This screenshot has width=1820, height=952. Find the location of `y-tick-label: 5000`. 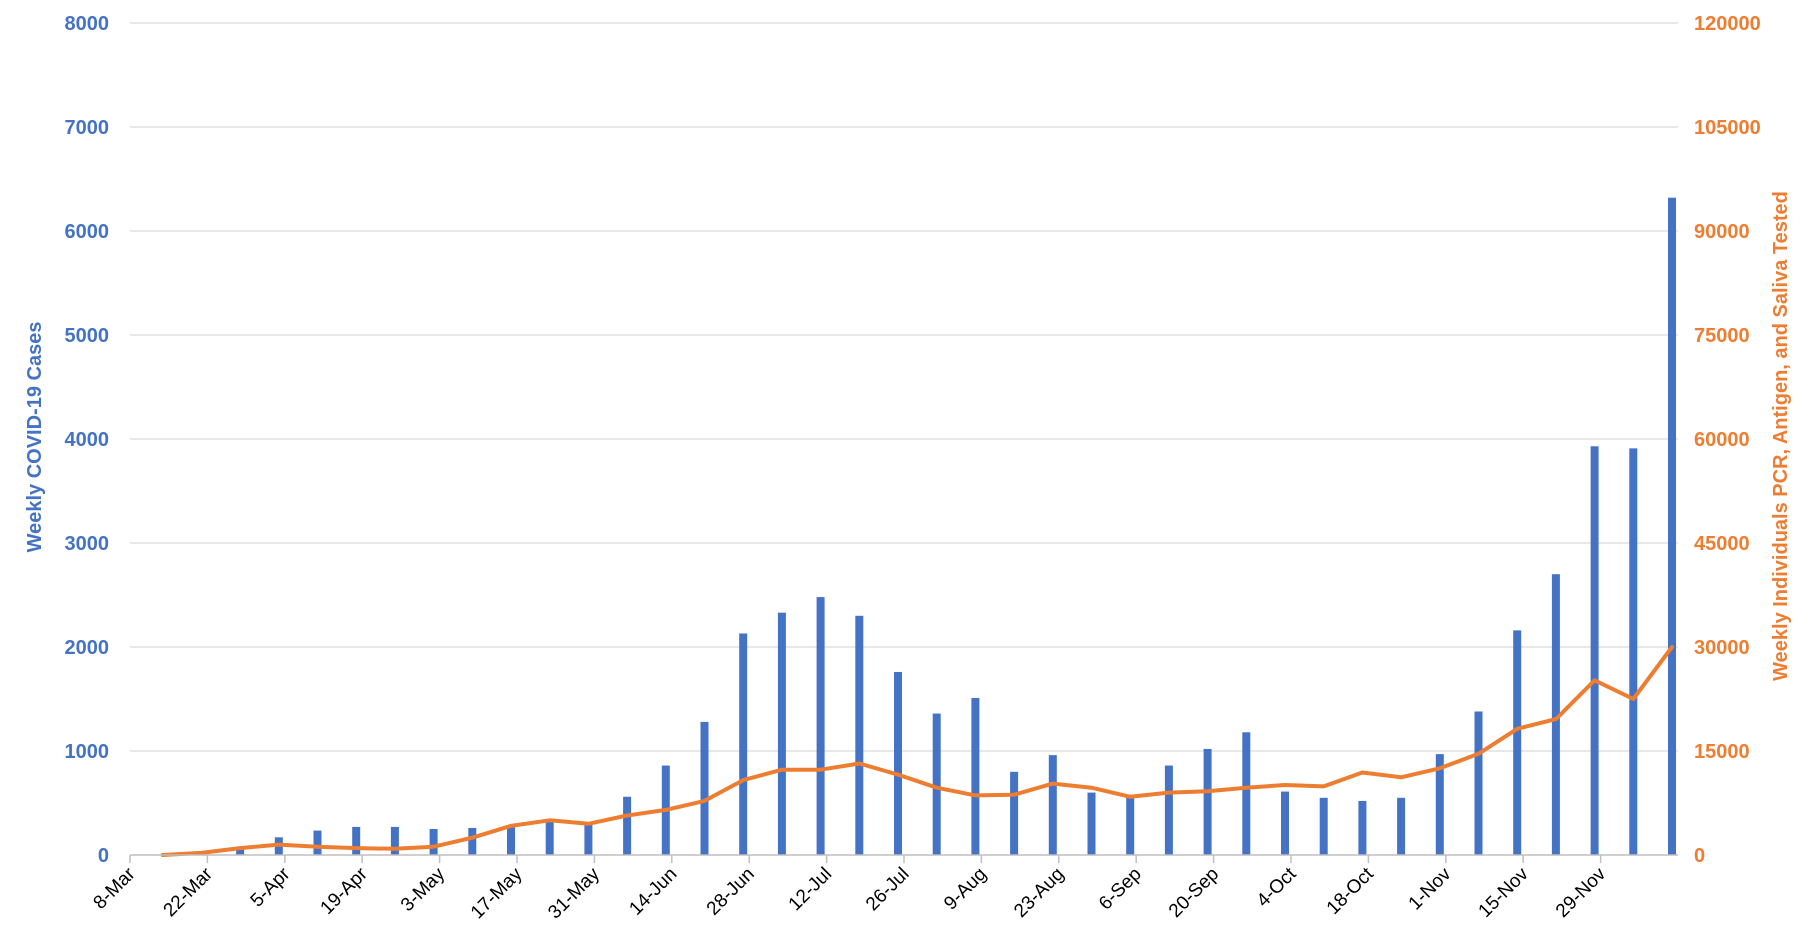

y-tick-label: 5000 is located at coordinates (87, 336).